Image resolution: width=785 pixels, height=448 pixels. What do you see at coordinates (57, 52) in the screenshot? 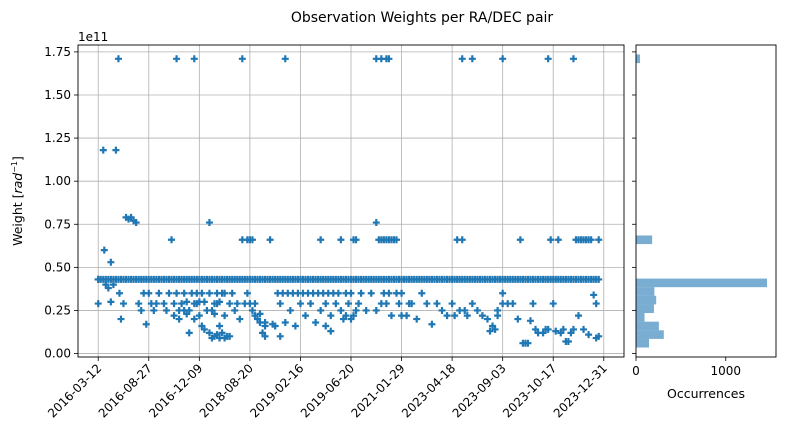
I see `y-tick-label: 1.75` at bounding box center [57, 52].